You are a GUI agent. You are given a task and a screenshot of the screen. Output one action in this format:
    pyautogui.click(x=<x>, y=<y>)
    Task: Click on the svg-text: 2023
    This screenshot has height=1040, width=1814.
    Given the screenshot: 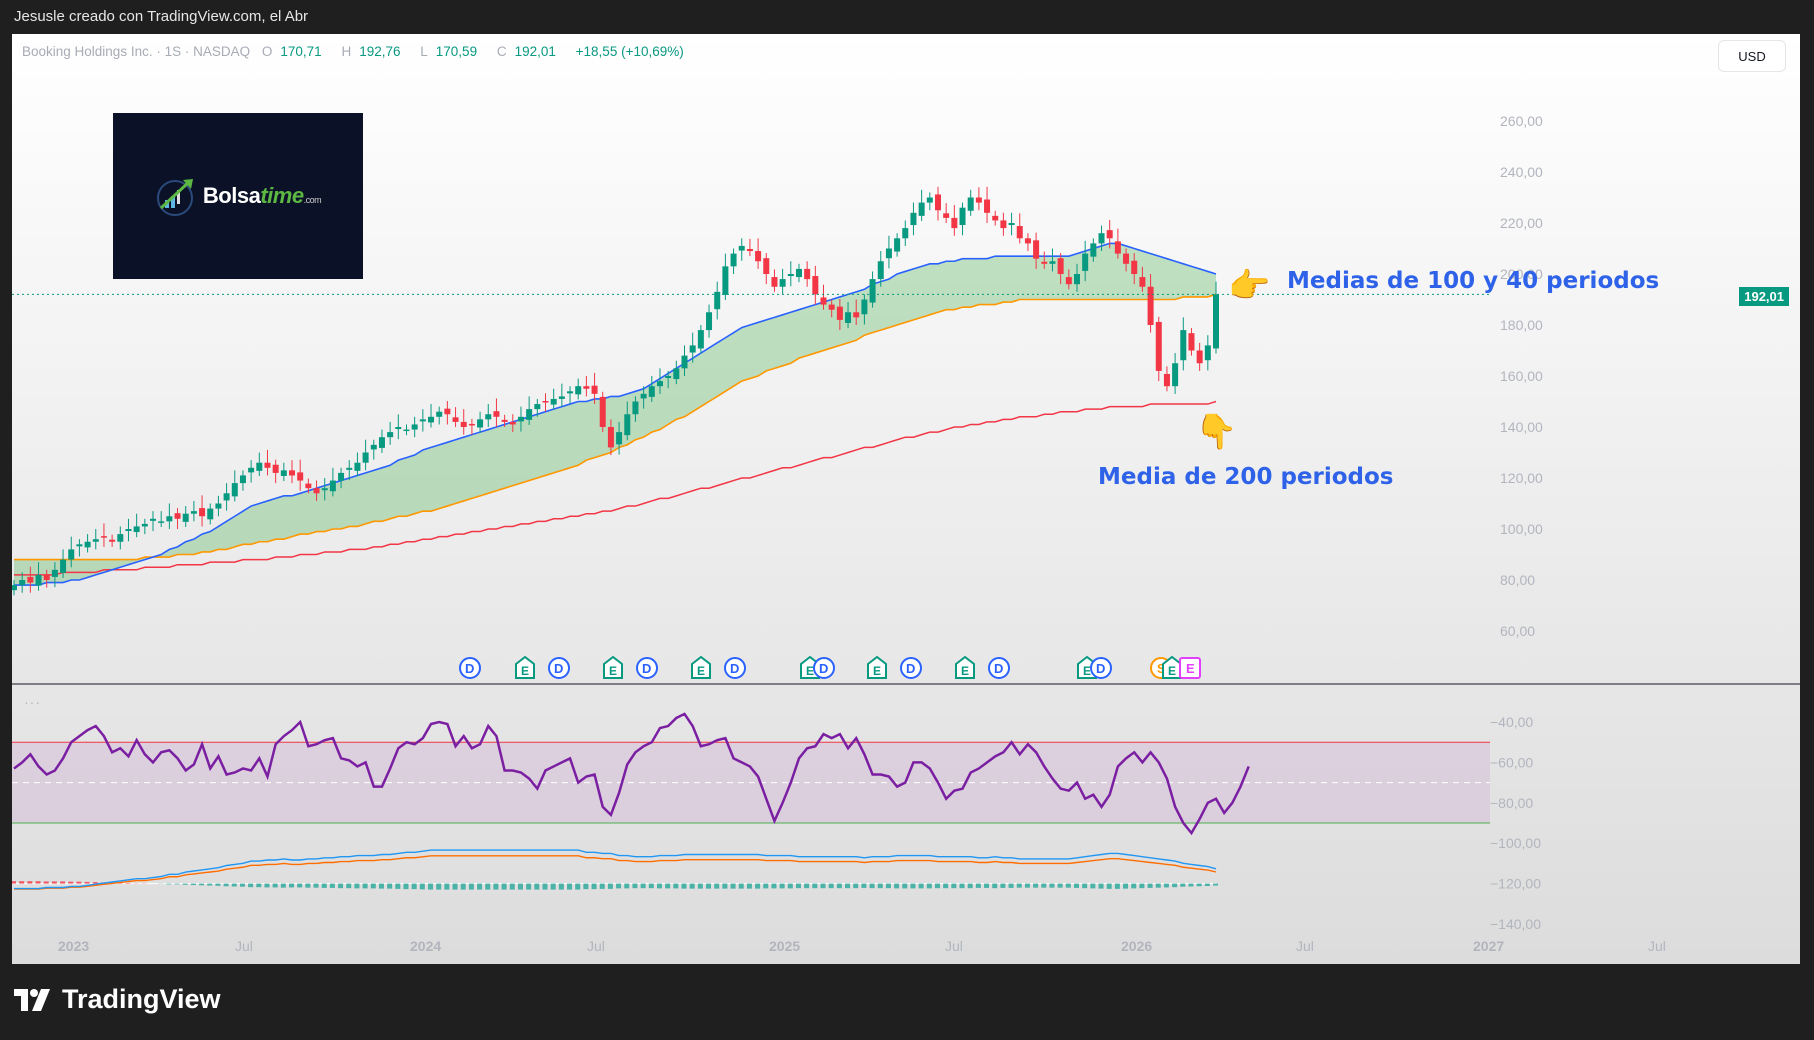 What is the action you would take?
    pyautogui.click(x=73, y=946)
    